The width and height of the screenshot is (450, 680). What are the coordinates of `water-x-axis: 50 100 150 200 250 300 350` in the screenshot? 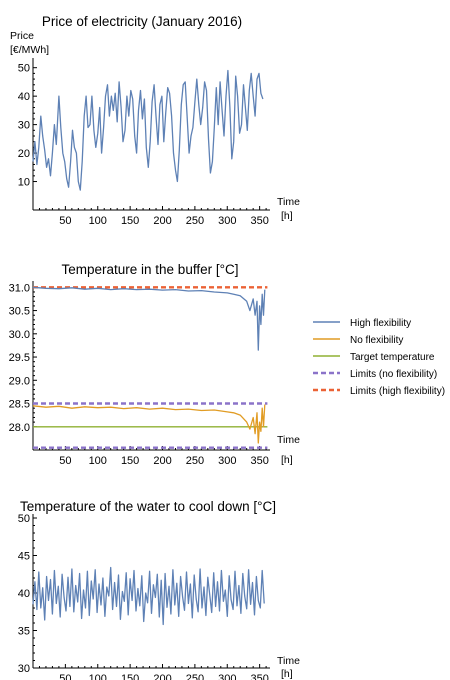 It's located at (151, 672).